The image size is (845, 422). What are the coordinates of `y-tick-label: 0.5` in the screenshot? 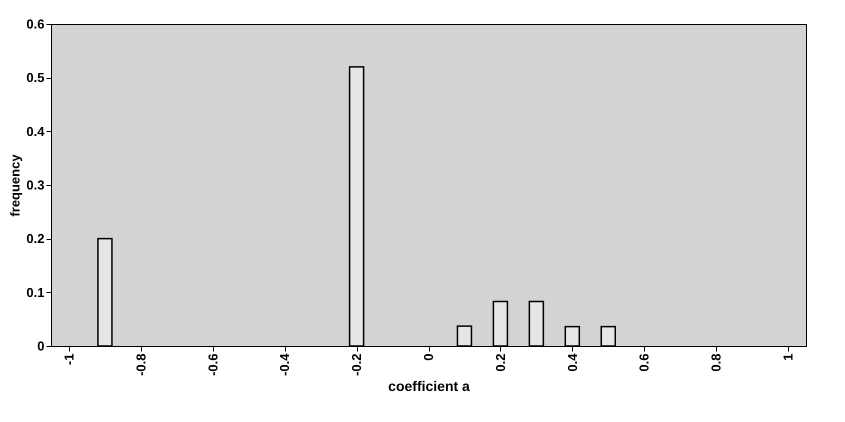 It's located at (35, 78).